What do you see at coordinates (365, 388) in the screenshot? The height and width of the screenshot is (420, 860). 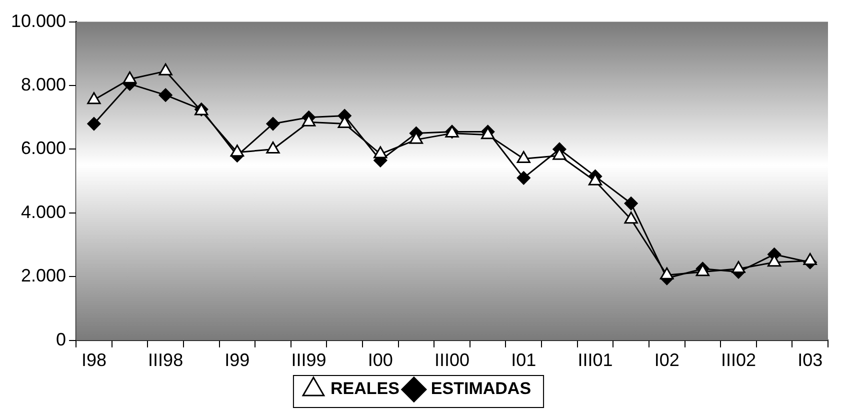 I see `legend-label: REALES` at bounding box center [365, 388].